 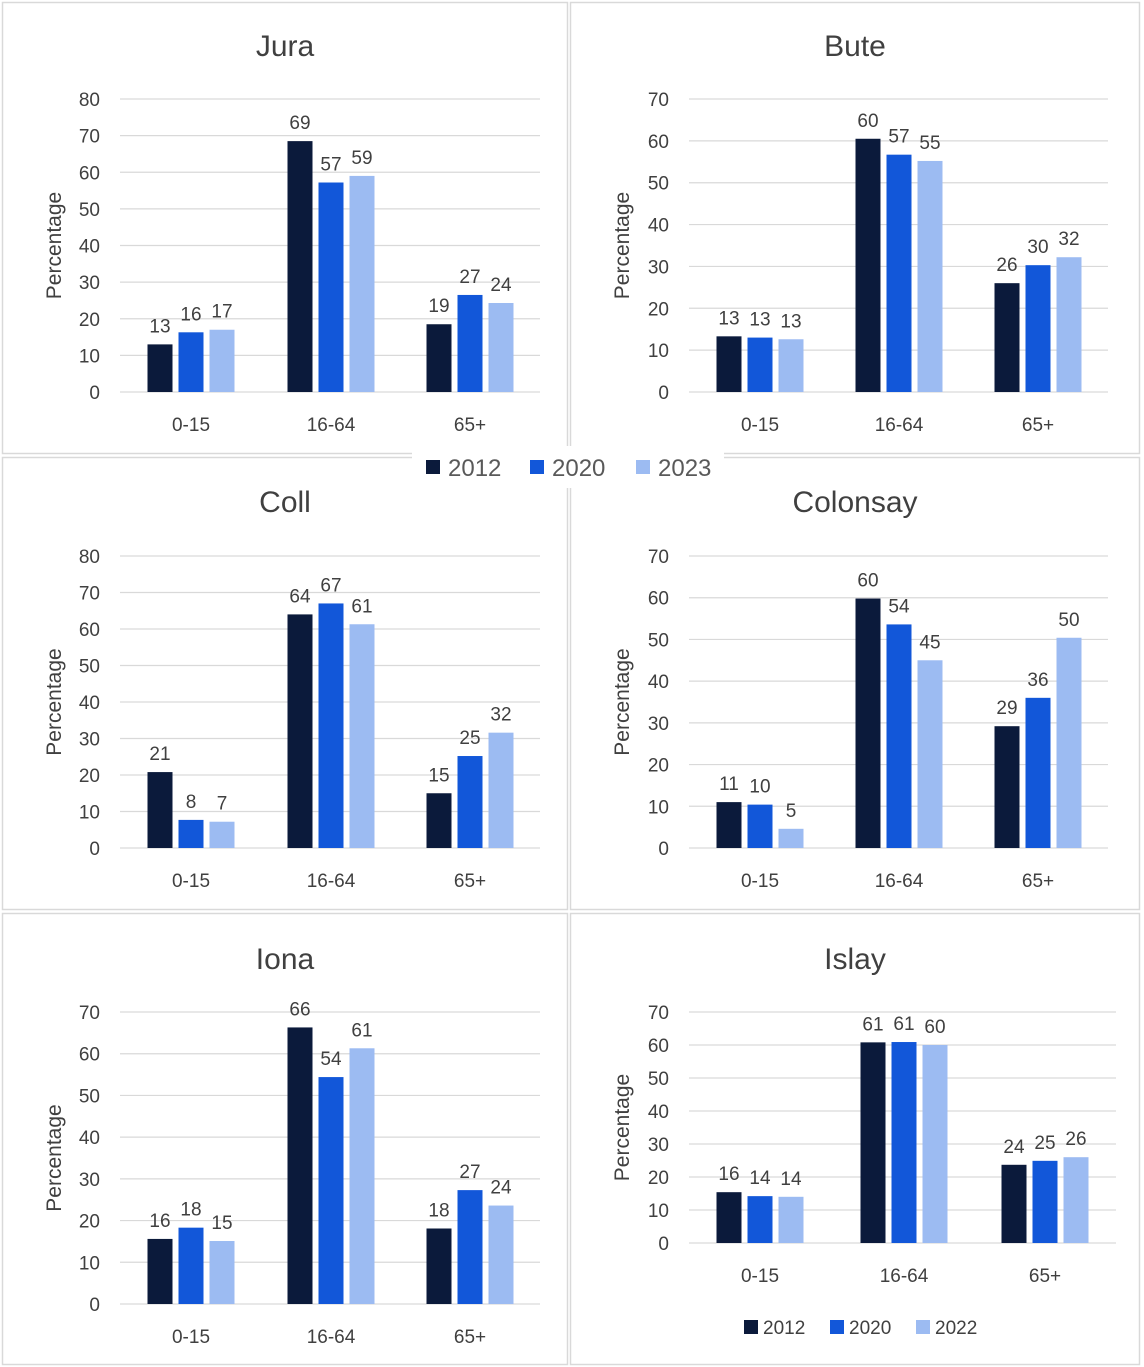 I want to click on chart-title: Islay, so click(x=855, y=959).